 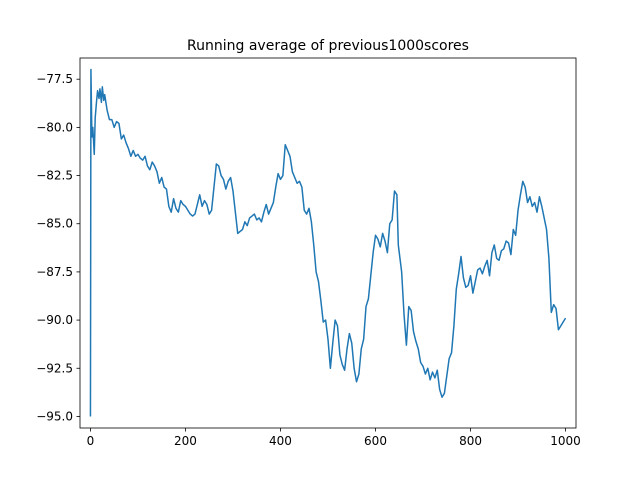 I want to click on y-tick-label: −87.5, so click(x=54, y=272).